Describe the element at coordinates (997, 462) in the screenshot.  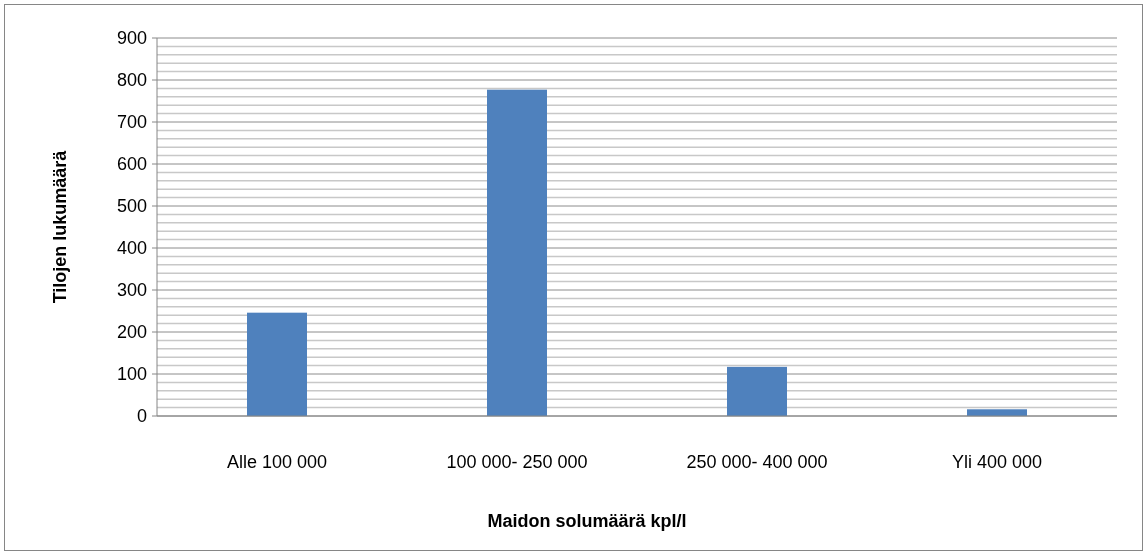
I see `x-tick-label: Yli 400 000` at that location.